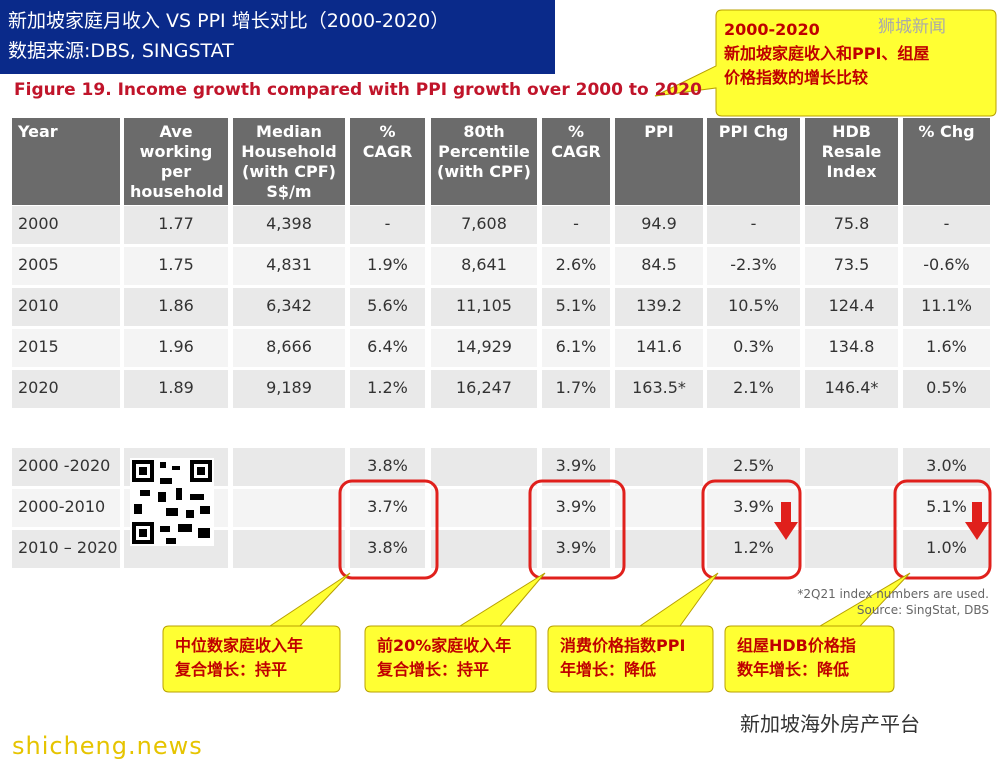 Image resolution: width=1001 pixels, height=767 pixels. What do you see at coordinates (66, 508) in the screenshot?
I see `table-cell: 2000-2010` at bounding box center [66, 508].